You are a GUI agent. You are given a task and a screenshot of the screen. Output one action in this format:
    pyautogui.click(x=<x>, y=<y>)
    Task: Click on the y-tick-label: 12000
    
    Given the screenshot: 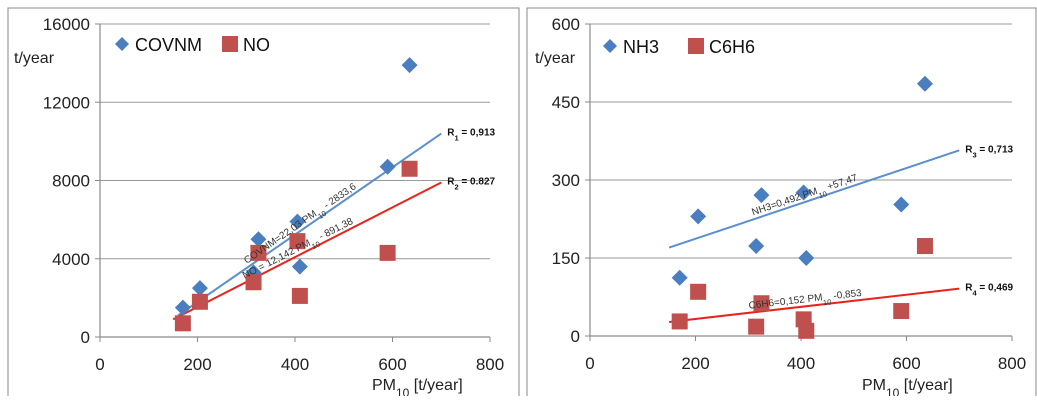 What is the action you would take?
    pyautogui.click(x=66, y=102)
    